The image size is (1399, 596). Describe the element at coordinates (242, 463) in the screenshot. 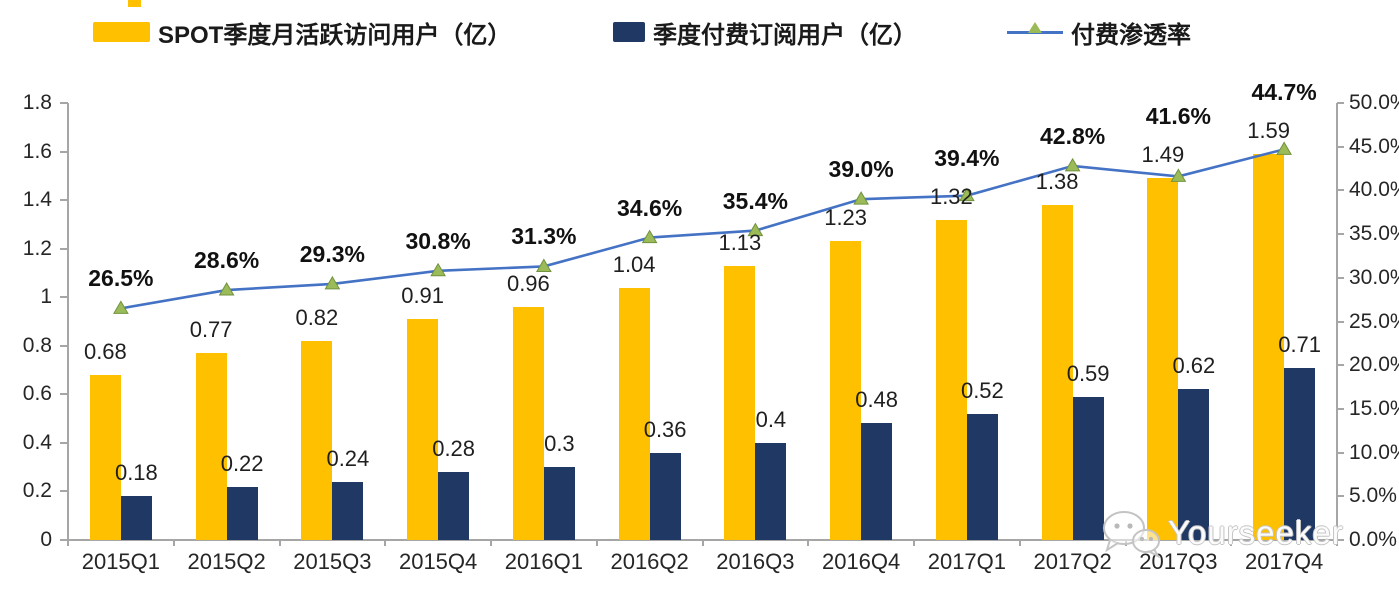

I see `bar-value-label-subscribers: 0.22` at that location.